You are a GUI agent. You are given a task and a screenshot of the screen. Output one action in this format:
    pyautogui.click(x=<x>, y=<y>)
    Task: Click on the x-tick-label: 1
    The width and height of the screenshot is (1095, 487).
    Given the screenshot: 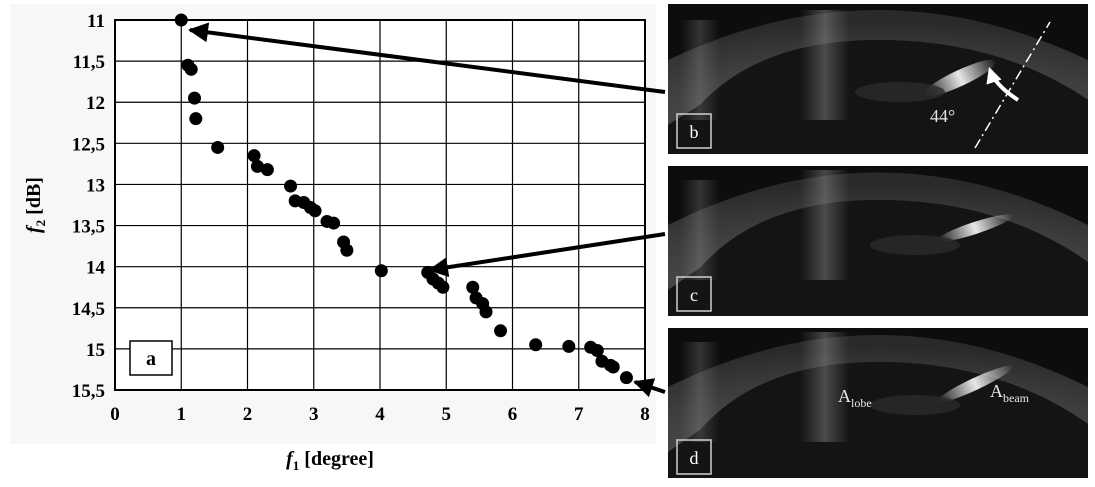 What is the action you would take?
    pyautogui.click(x=182, y=414)
    